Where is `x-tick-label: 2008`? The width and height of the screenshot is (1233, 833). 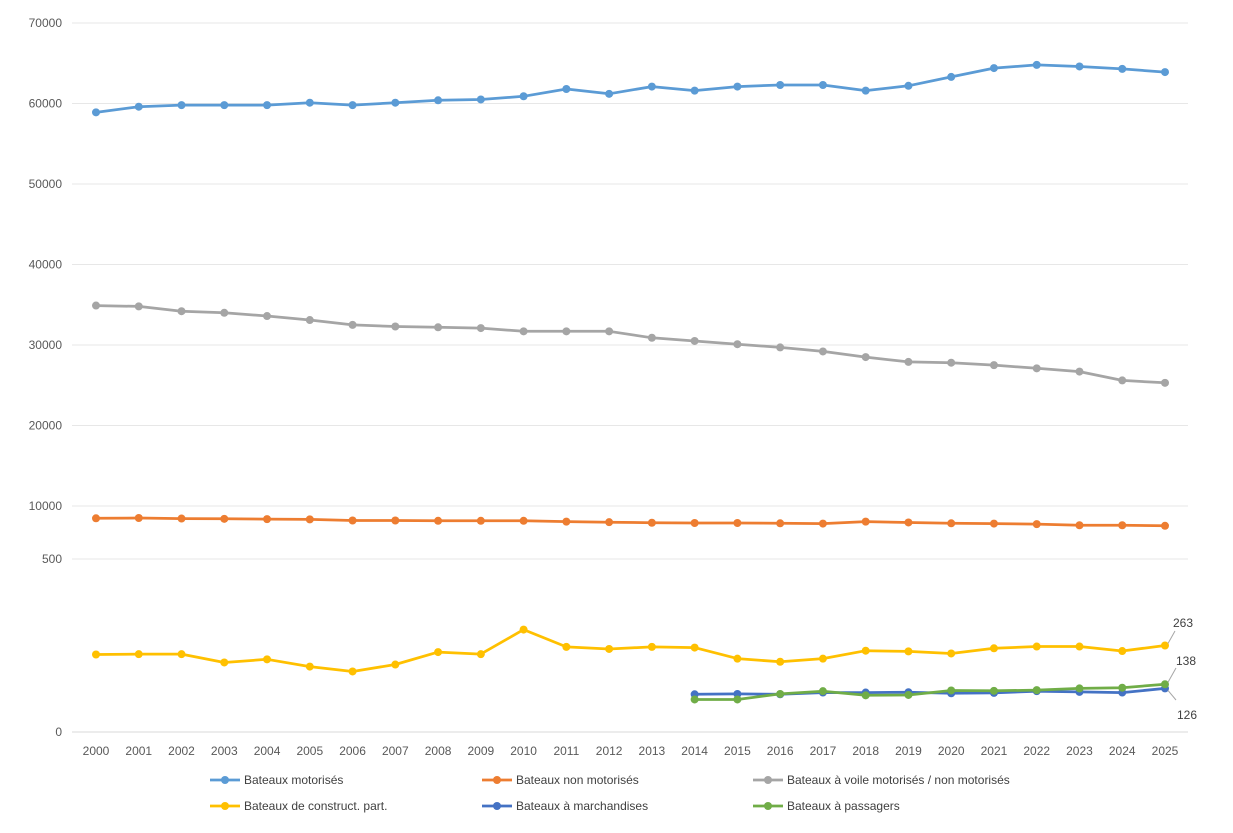 x-tick-label: 2008 is located at coordinates (438, 751).